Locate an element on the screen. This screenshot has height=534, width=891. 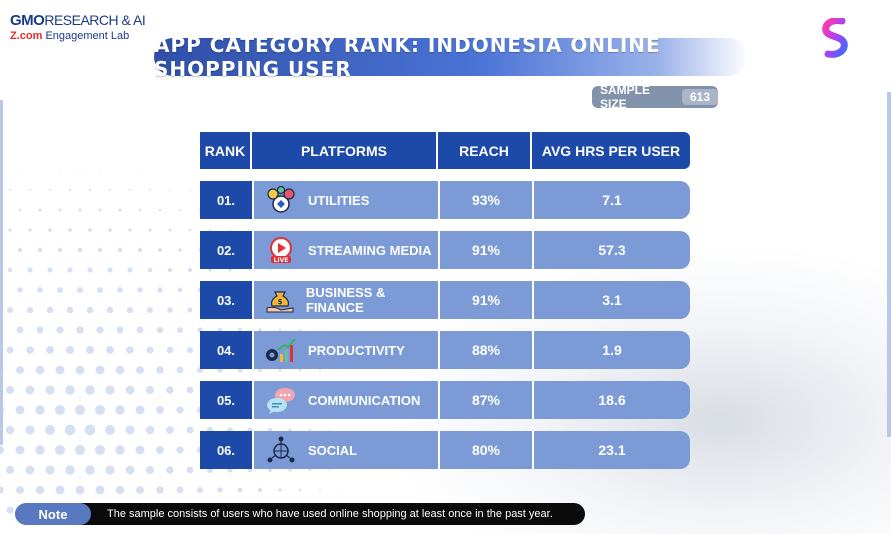
row-platform-label: PRODUCTIVITY is located at coordinates (356, 350).